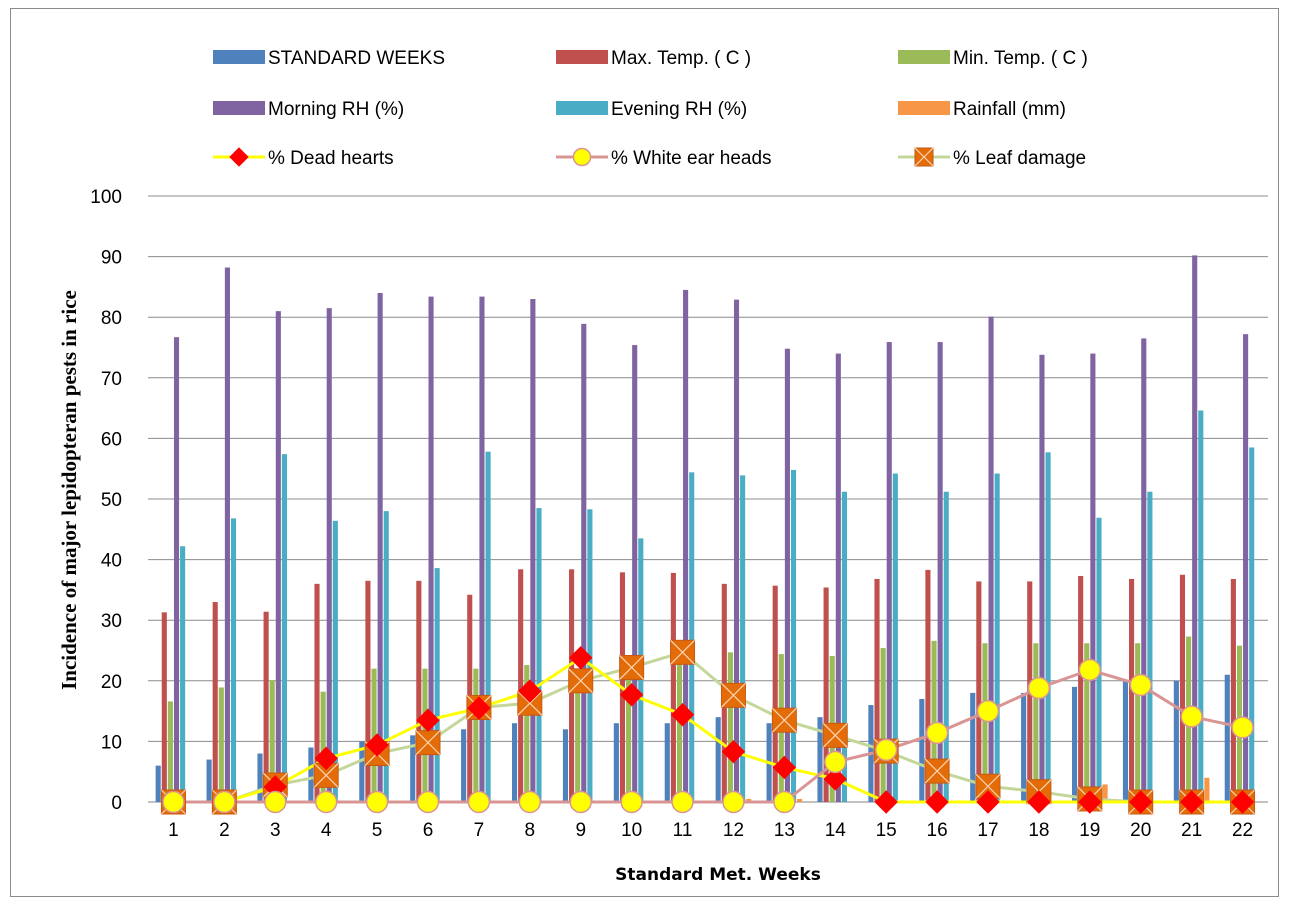  Describe the element at coordinates (937, 830) in the screenshot. I see `x-tick-label: 16` at that location.